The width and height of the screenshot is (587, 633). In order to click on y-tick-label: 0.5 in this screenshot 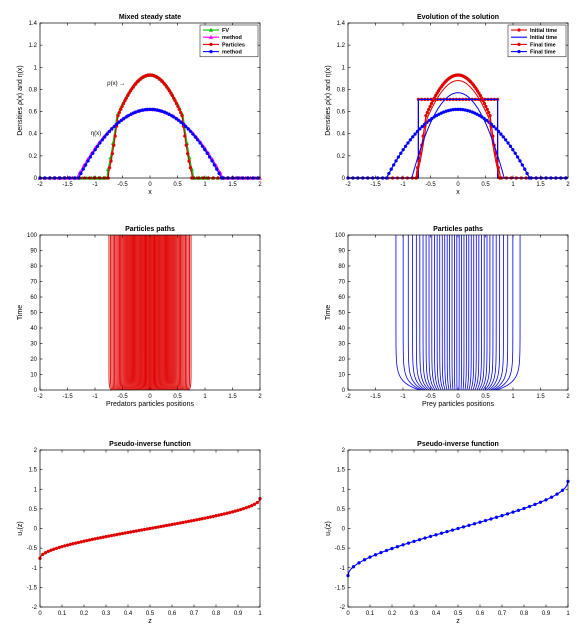, I will do `click(33, 510)`.